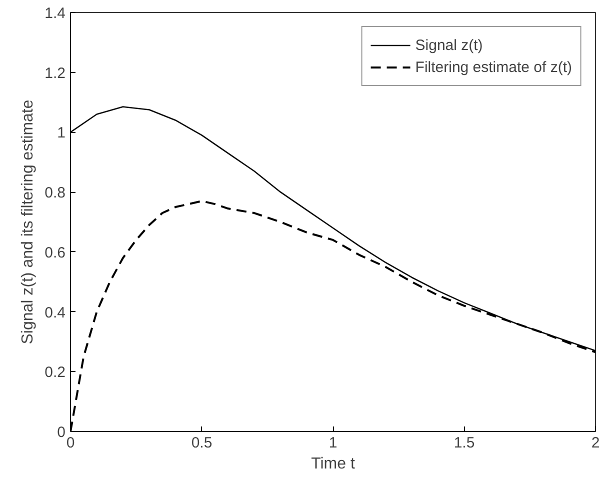  I want to click on y-tick-label: 0.4, so click(55, 313).